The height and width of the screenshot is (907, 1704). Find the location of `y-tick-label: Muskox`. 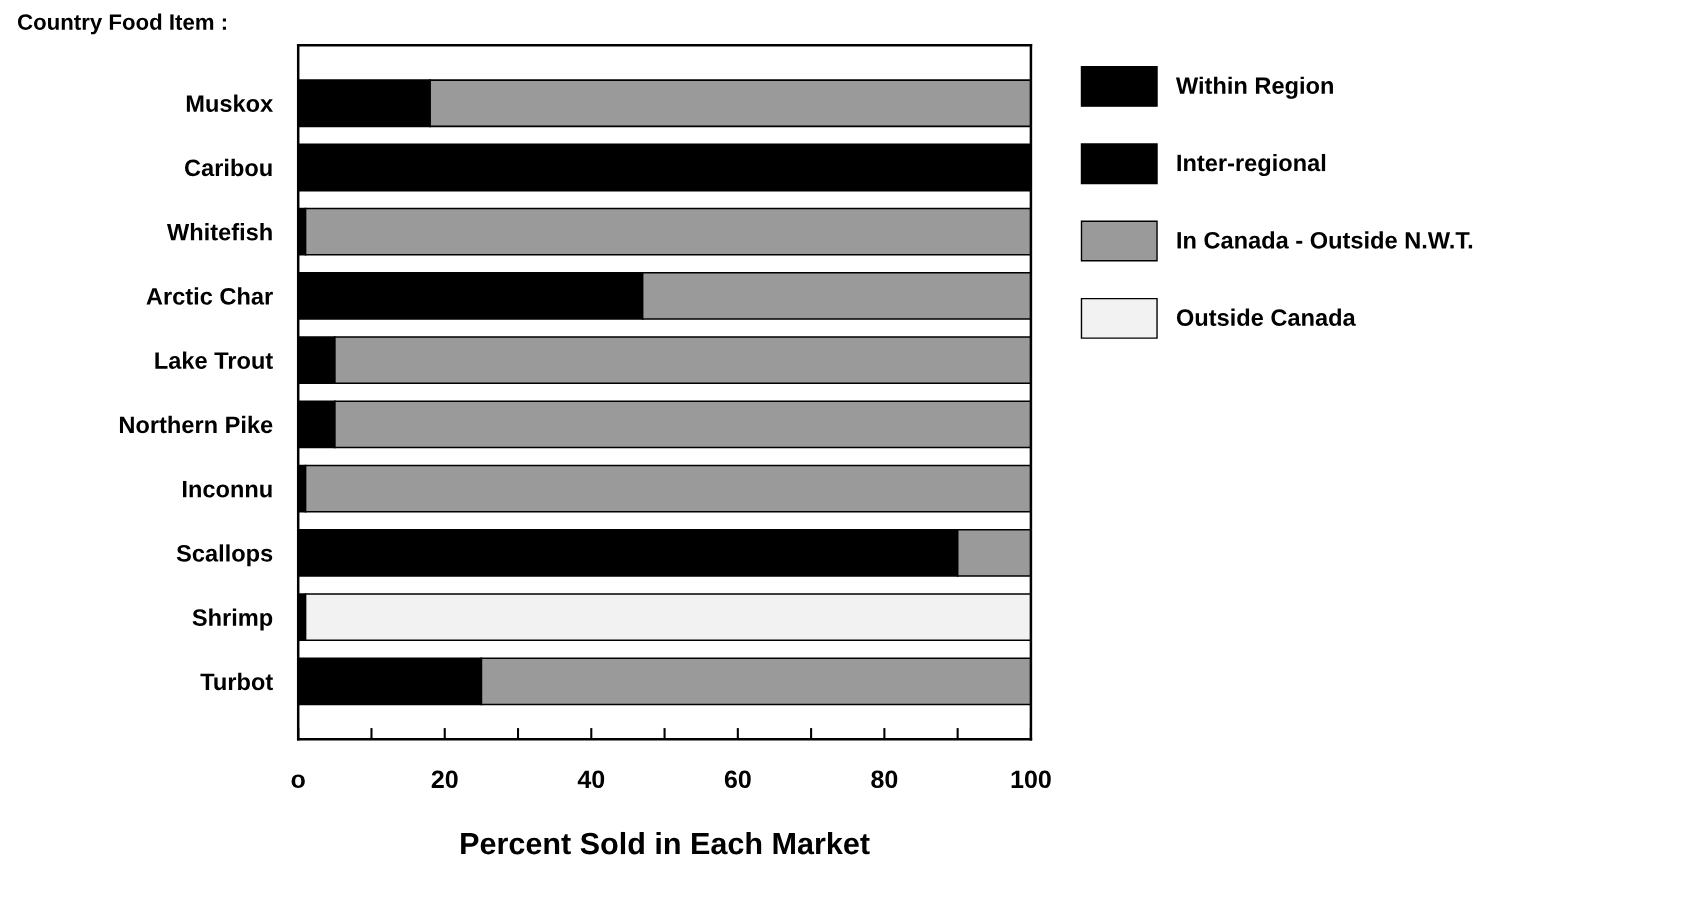

y-tick-label: Muskox is located at coordinates (230, 103).